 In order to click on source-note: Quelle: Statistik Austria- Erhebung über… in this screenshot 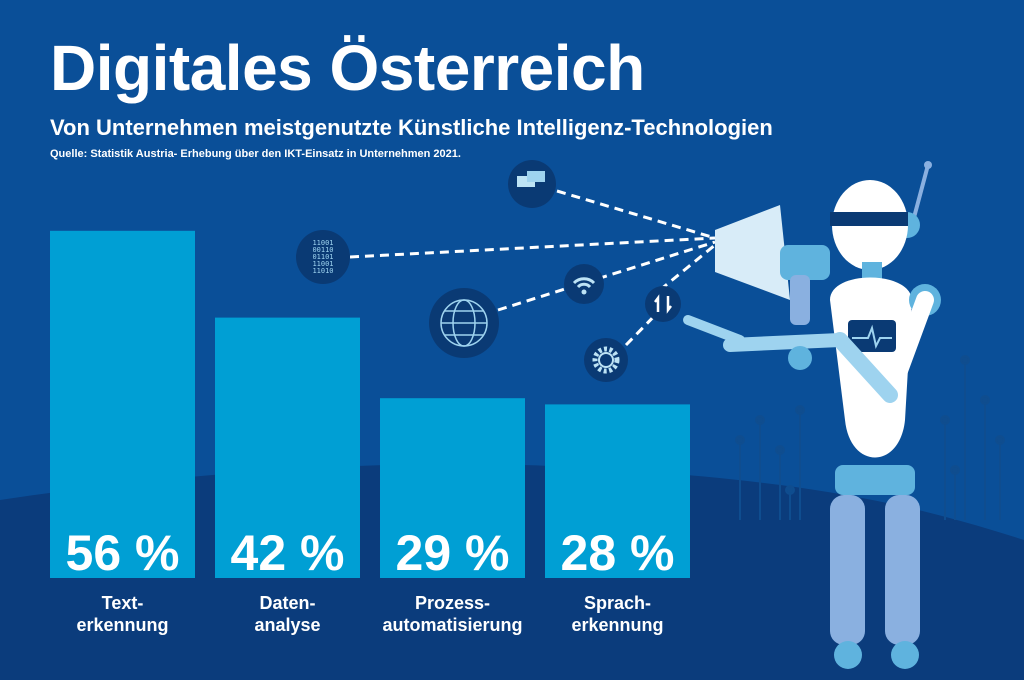, I will do `click(255, 154)`.